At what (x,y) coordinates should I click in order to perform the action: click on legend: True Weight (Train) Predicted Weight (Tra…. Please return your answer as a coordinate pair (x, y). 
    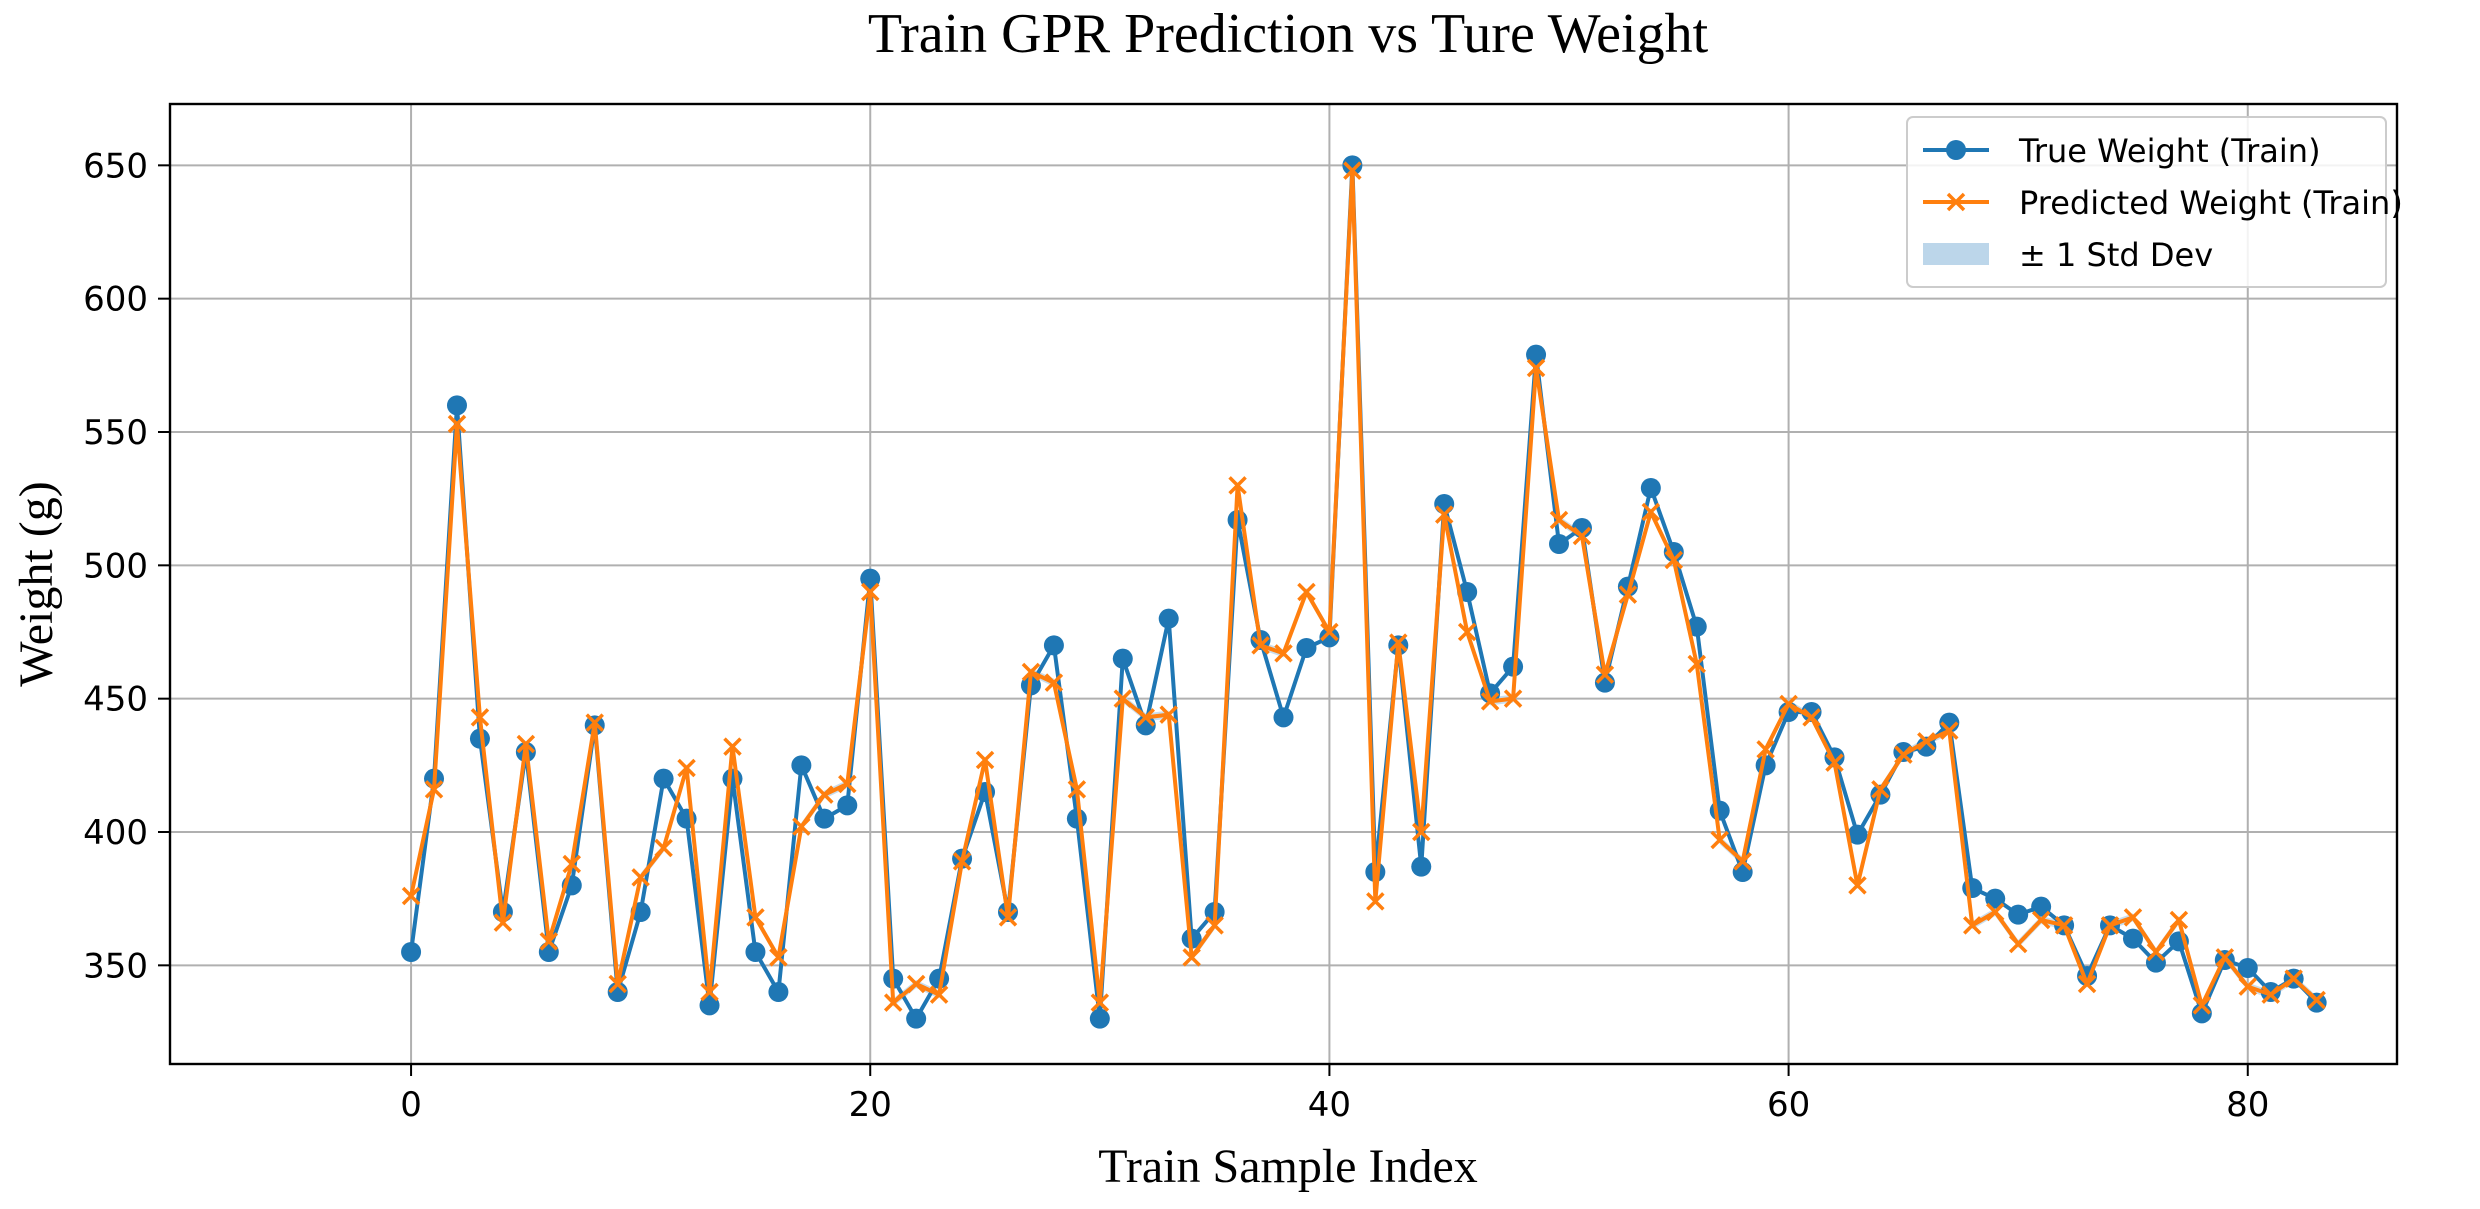
    Looking at the image, I should click on (2154, 202).